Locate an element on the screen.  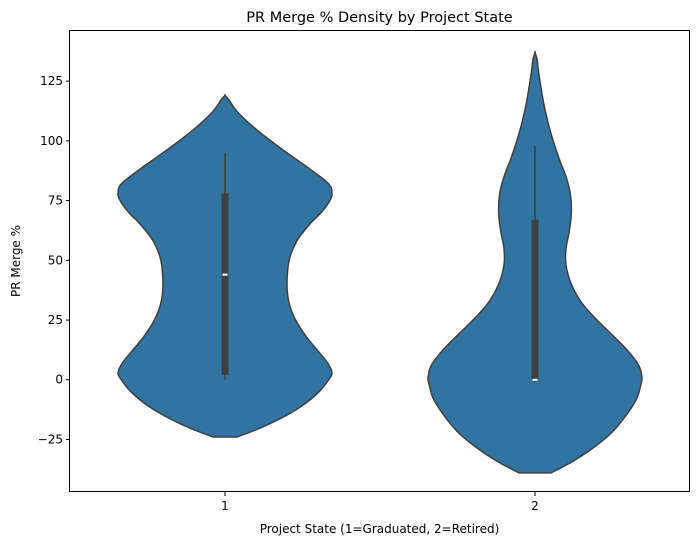
y-tick-label: 100 is located at coordinates (51, 141).